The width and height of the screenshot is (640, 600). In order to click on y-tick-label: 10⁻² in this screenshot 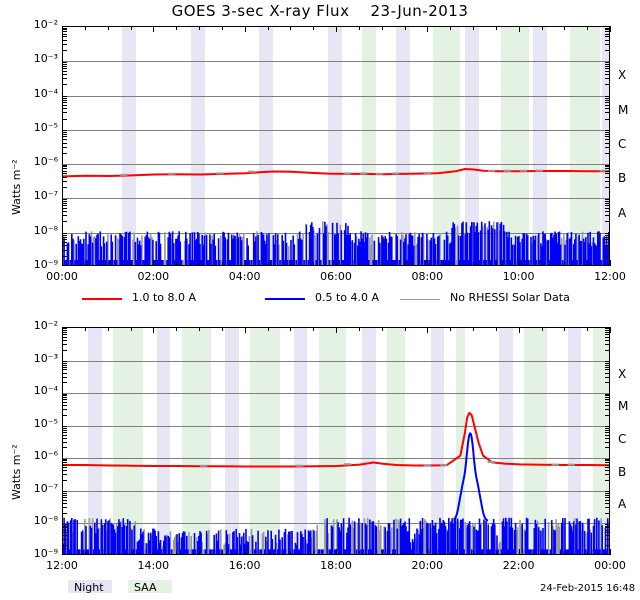, I will do `click(45, 24)`.